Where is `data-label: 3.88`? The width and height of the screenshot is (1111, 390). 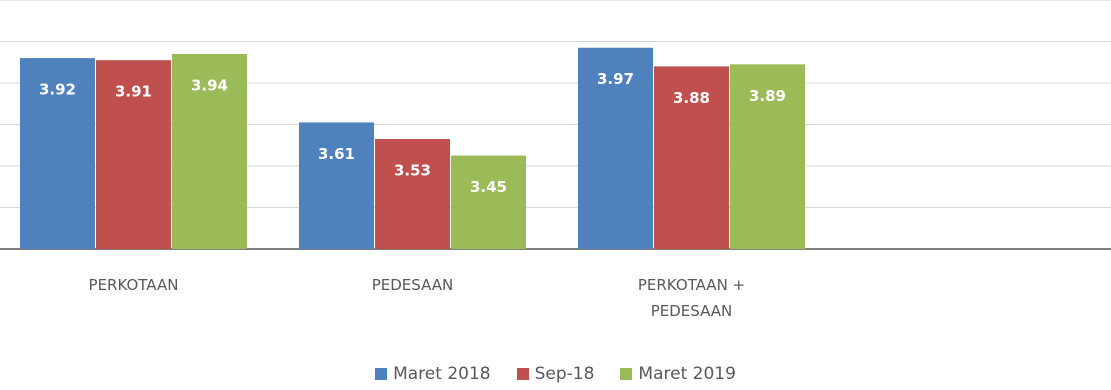 data-label: 3.88 is located at coordinates (691, 98).